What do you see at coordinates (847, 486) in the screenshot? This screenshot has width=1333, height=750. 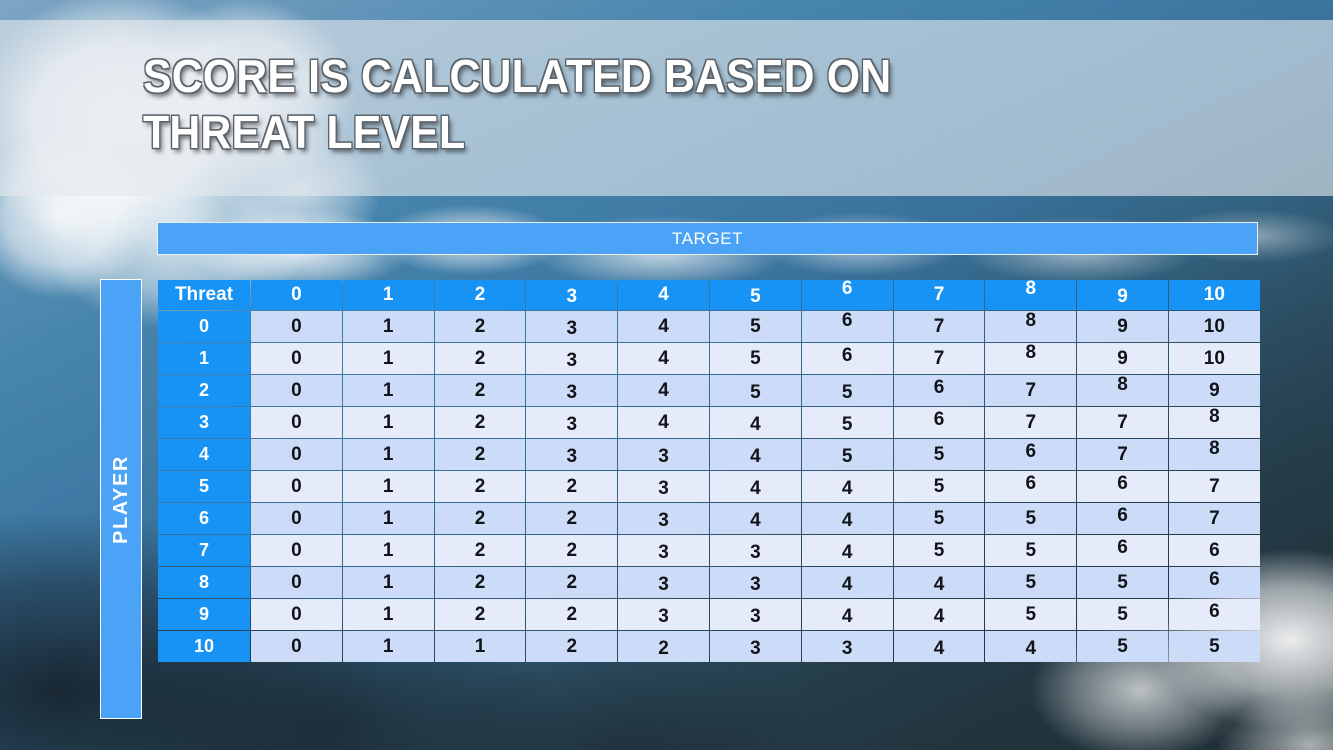 I see `matrix-cell-r5-c6: 4` at bounding box center [847, 486].